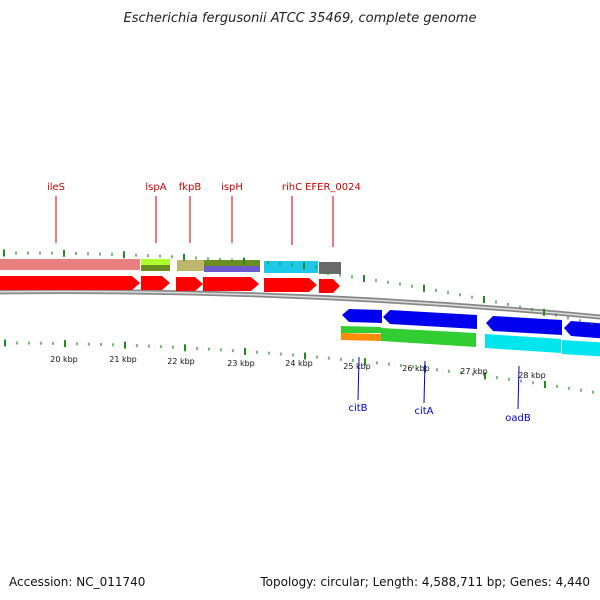 The height and width of the screenshot is (600, 600). Describe the element at coordinates (189, 284) in the screenshot. I see `cds-arrow-fkpB` at that location.